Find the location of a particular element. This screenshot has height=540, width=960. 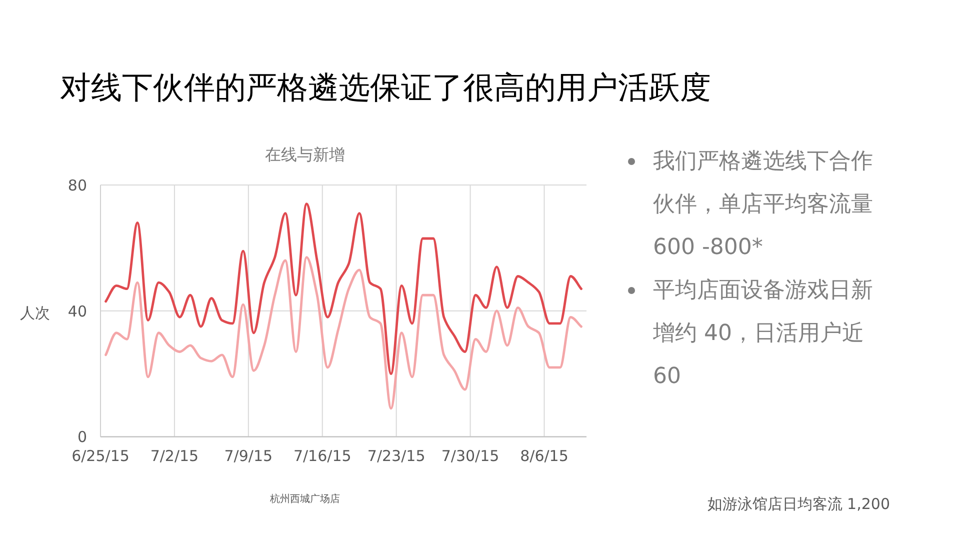

x-tick-label: 7/23/15 is located at coordinates (396, 456).